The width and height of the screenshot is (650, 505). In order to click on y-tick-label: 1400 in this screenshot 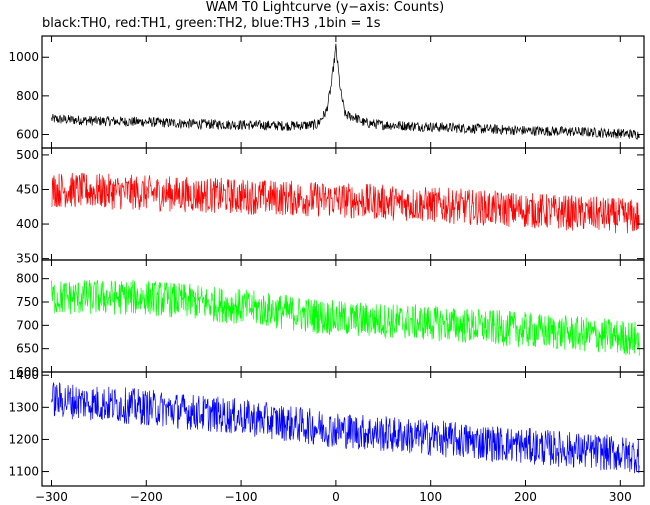, I will do `click(23, 375)`.